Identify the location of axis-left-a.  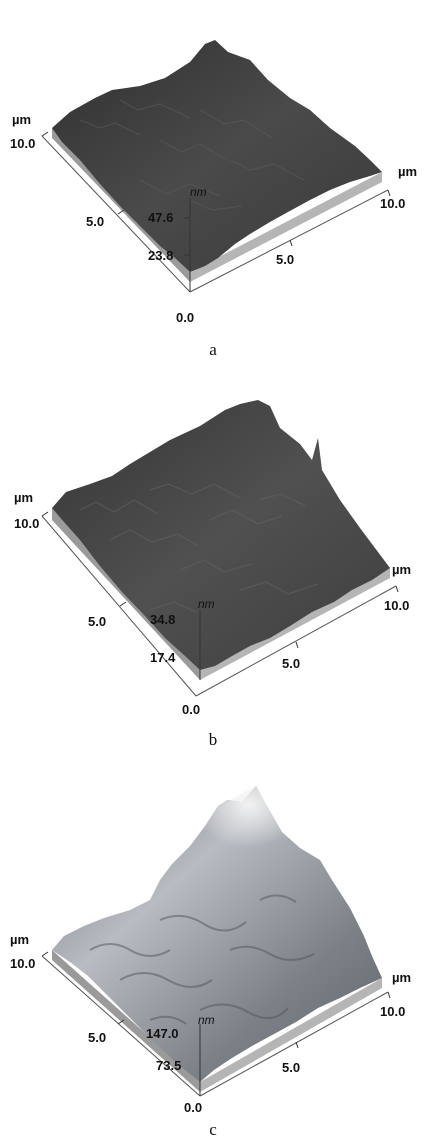
(116, 214).